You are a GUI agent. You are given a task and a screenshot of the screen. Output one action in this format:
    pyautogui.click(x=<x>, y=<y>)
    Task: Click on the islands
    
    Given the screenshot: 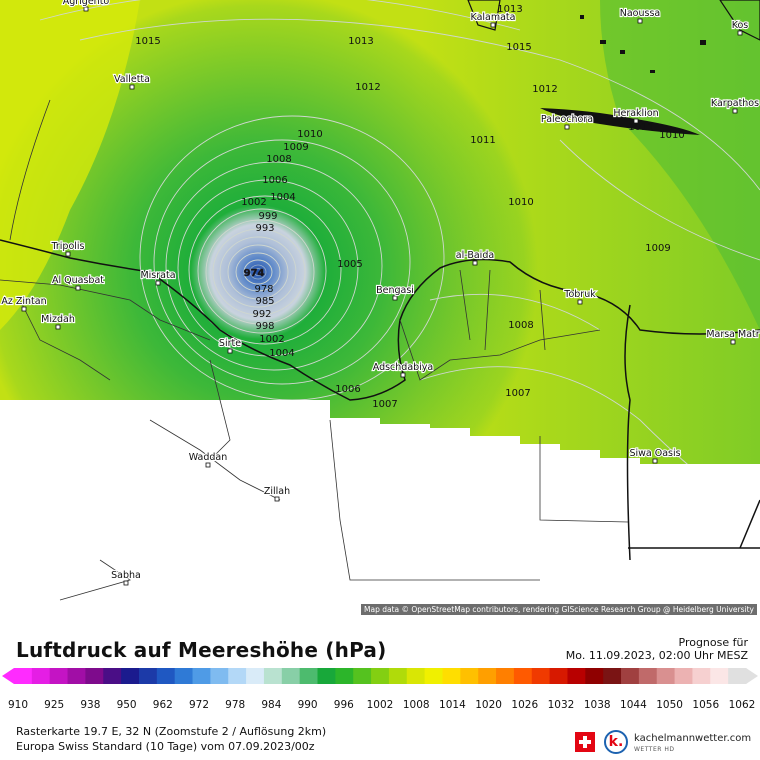 What is the action you would take?
    pyautogui.click(x=613, y=67)
    